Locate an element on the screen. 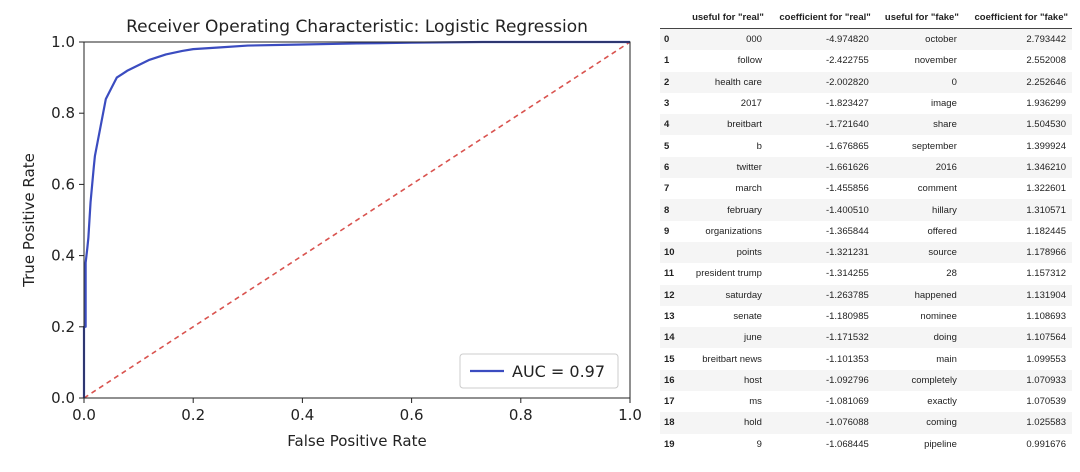 The height and width of the screenshot is (472, 1080). col-index-cell: 9 is located at coordinates (667, 231).